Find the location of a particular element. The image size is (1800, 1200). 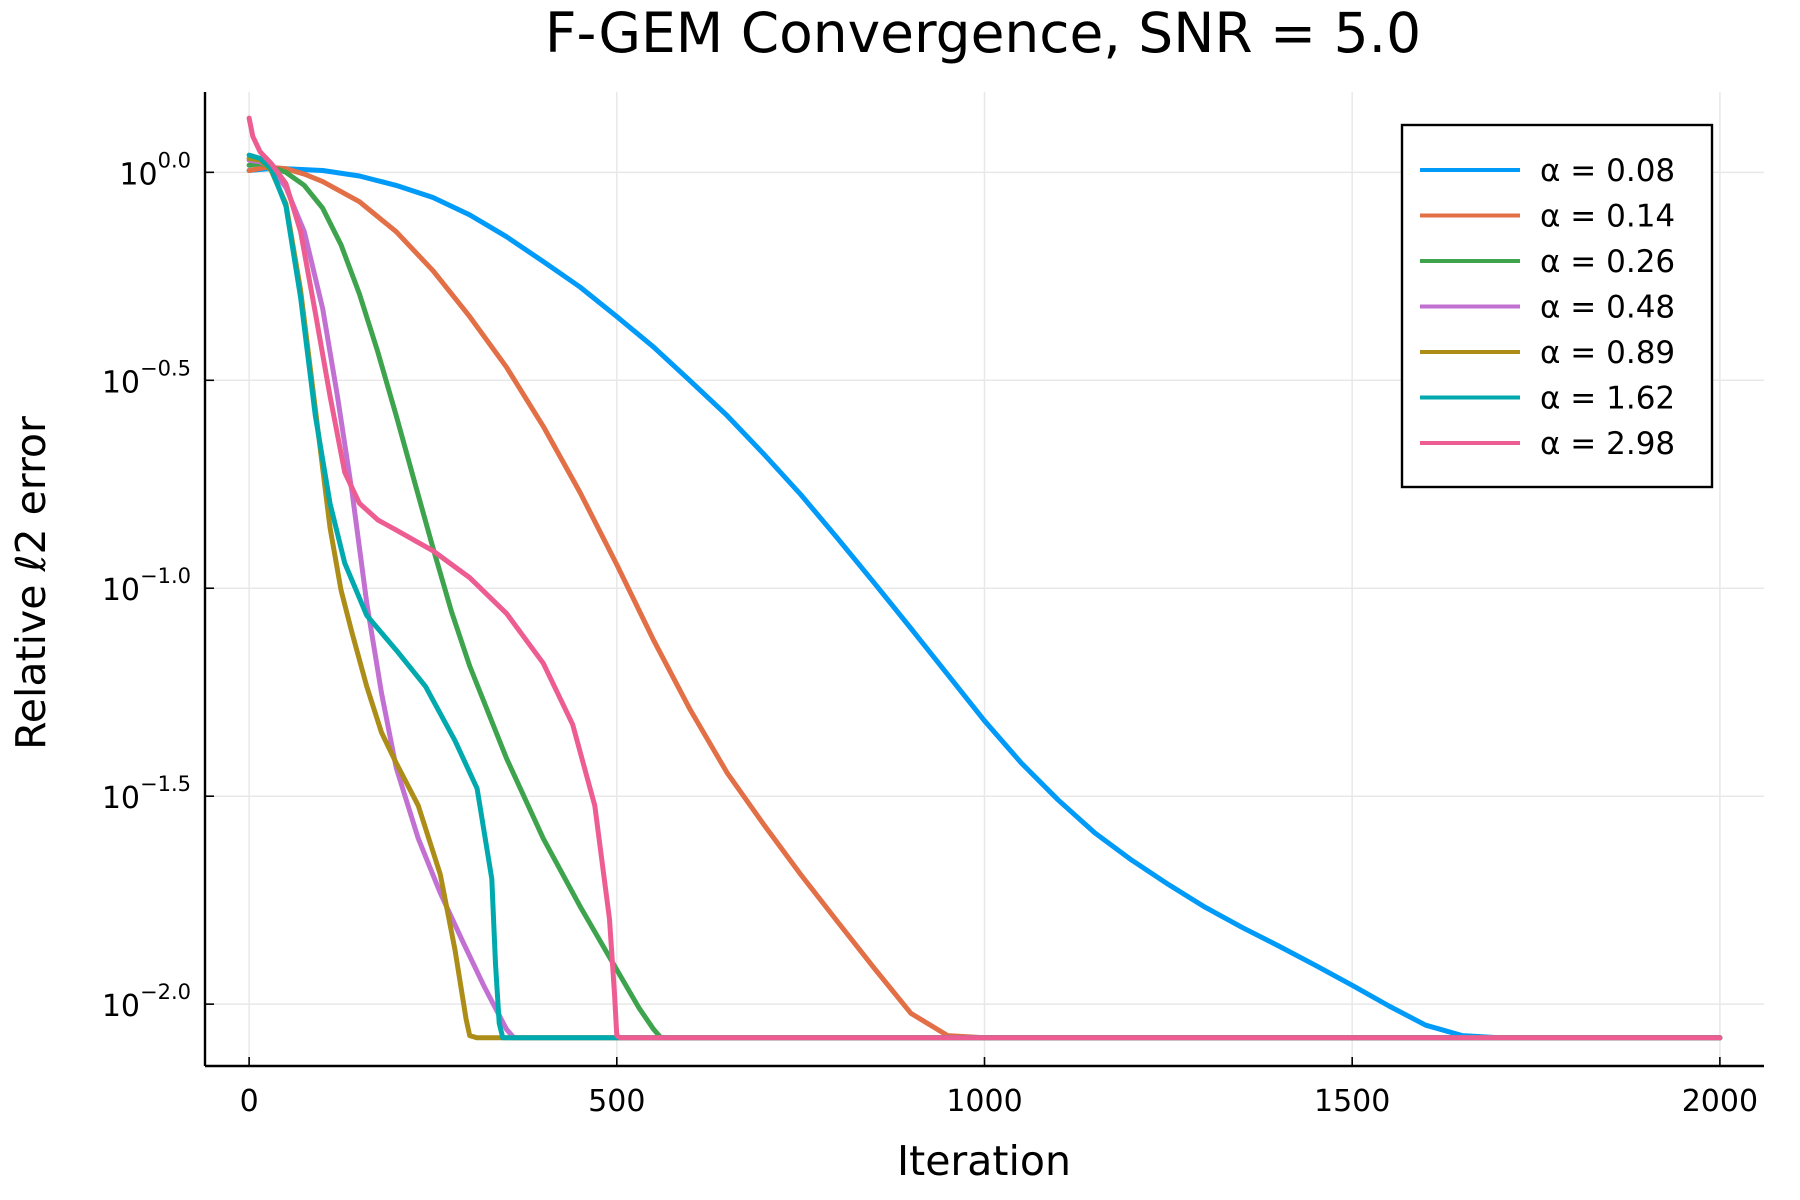

y-ticks: 100.010−0.510−1.010−1.510−2.0 is located at coordinates (158, 586).